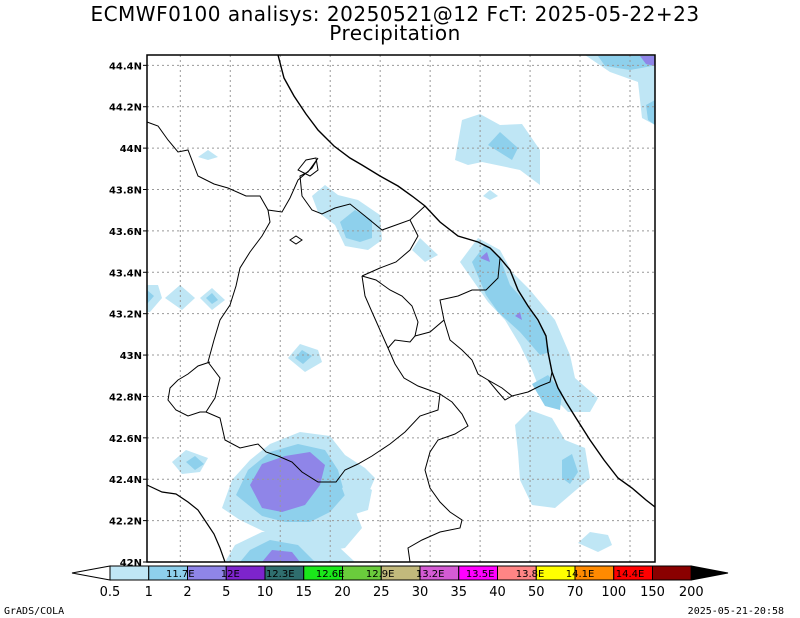 This screenshot has height=618, width=800. I want to click on lat-label: 42N, so click(131, 563).